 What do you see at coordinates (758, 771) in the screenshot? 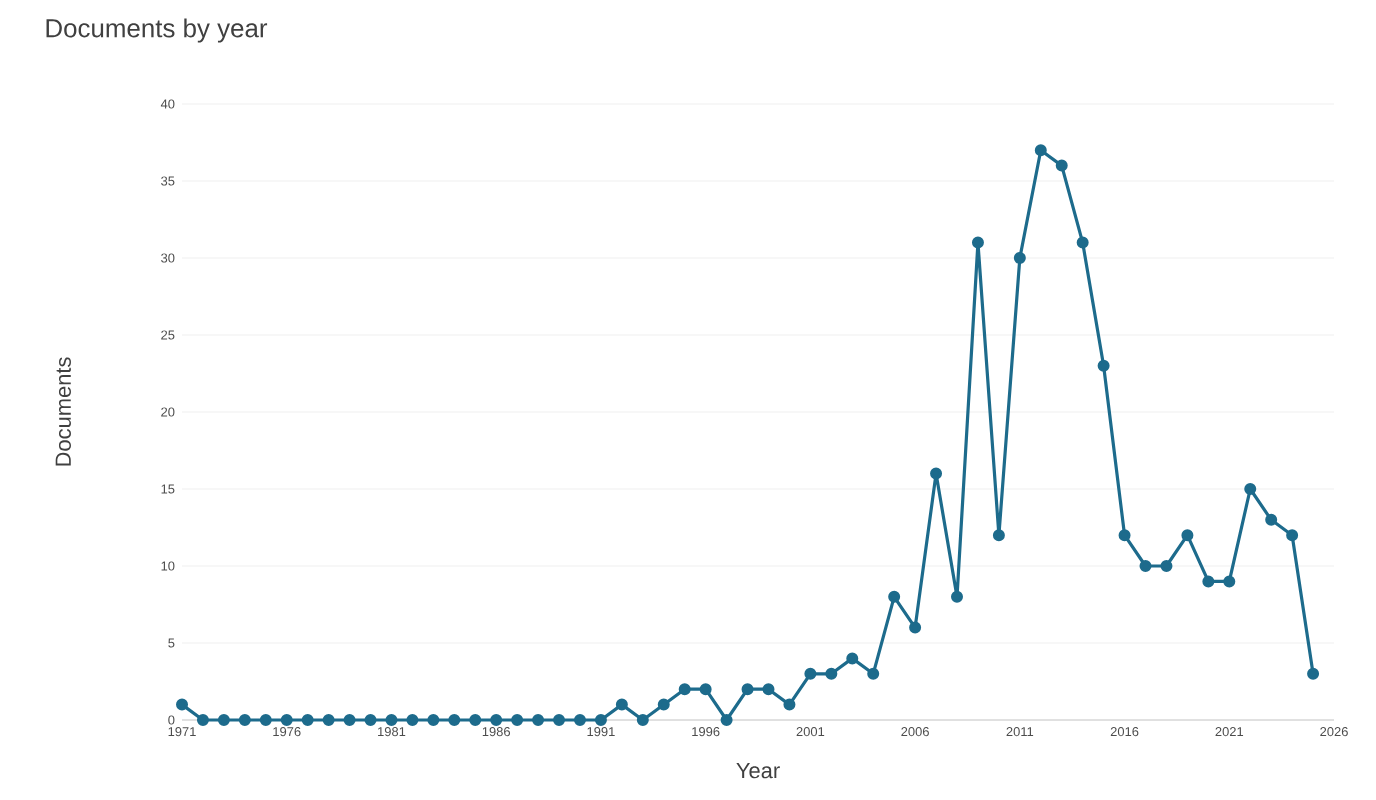
I see `x-axis-title: Year` at bounding box center [758, 771].